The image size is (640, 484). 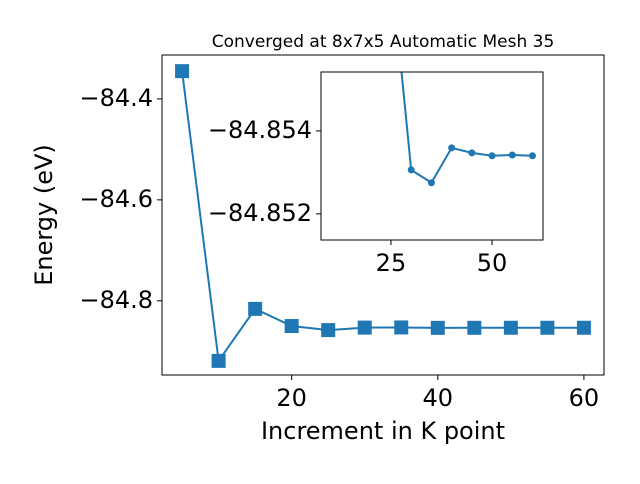 What do you see at coordinates (383, 431) in the screenshot?
I see `x-axis-label: Increment in K point` at bounding box center [383, 431].